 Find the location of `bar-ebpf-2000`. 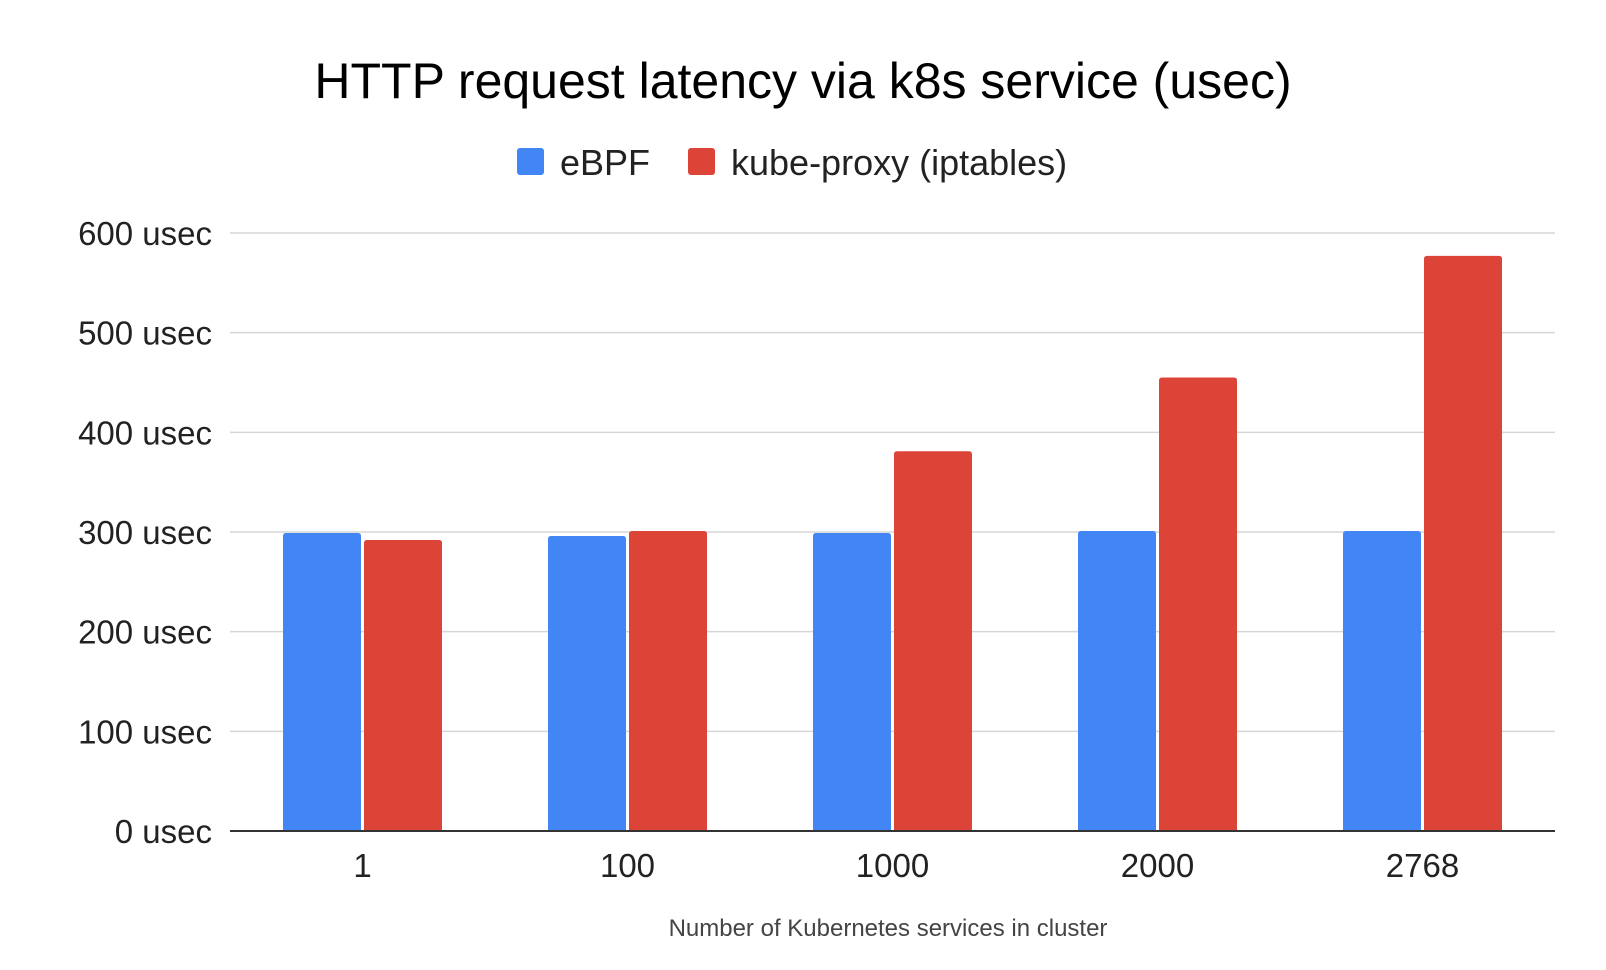

bar-ebpf-2000 is located at coordinates (1117, 681).